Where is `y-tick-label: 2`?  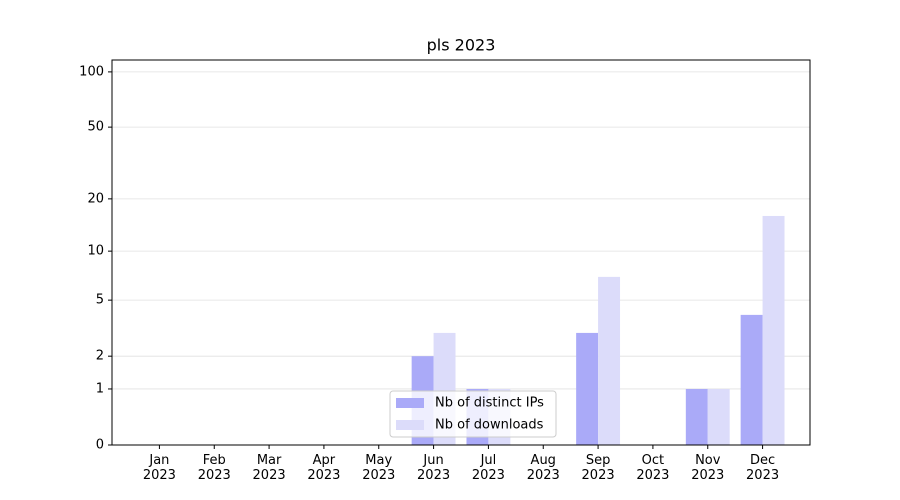
y-tick-label: 2 is located at coordinates (100, 356).